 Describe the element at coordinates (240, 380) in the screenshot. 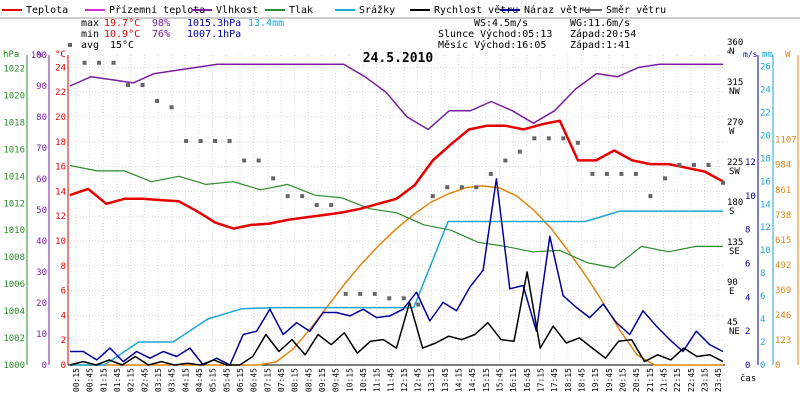

I see `x-tick-label: 06:15` at that location.